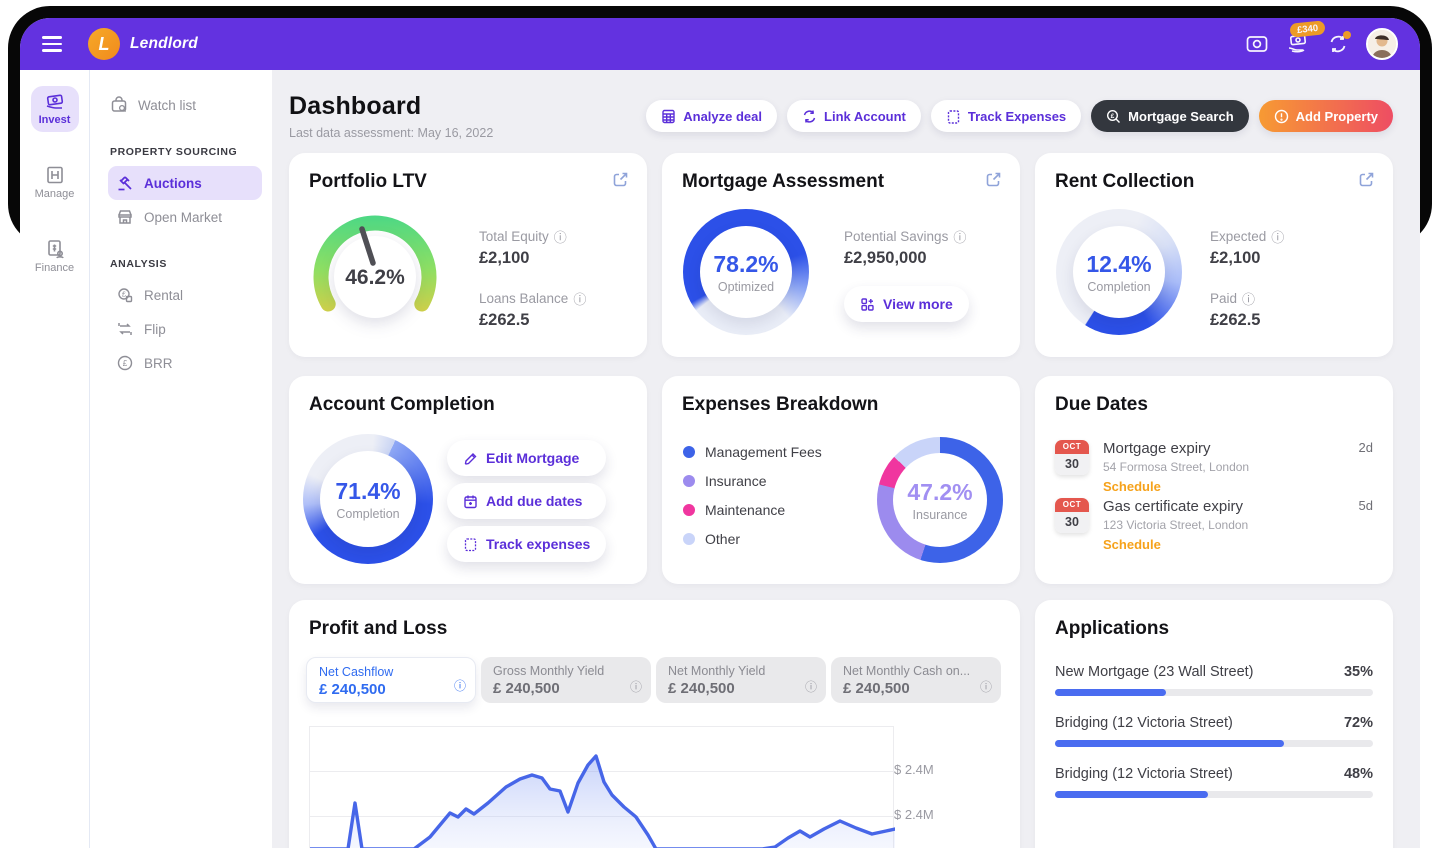  Describe the element at coordinates (1347, 35) in the screenshot. I see `notification-dot` at that location.